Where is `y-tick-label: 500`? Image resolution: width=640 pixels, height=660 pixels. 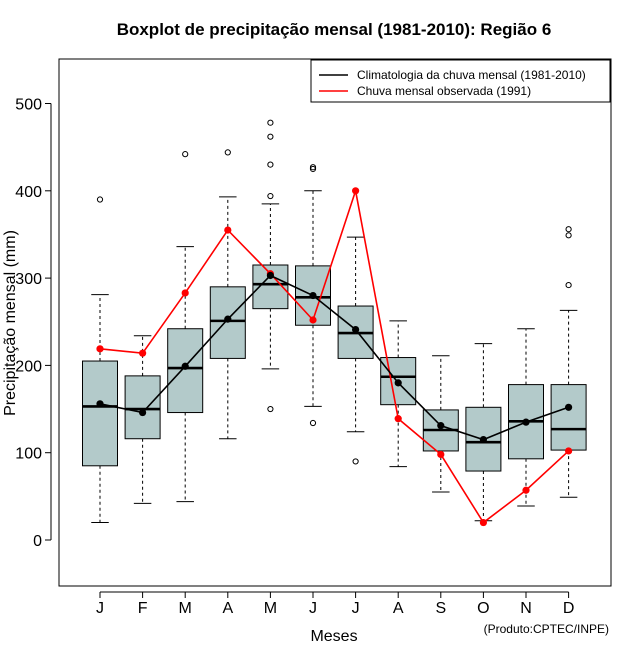 y-tick-label: 500 is located at coordinates (28, 105).